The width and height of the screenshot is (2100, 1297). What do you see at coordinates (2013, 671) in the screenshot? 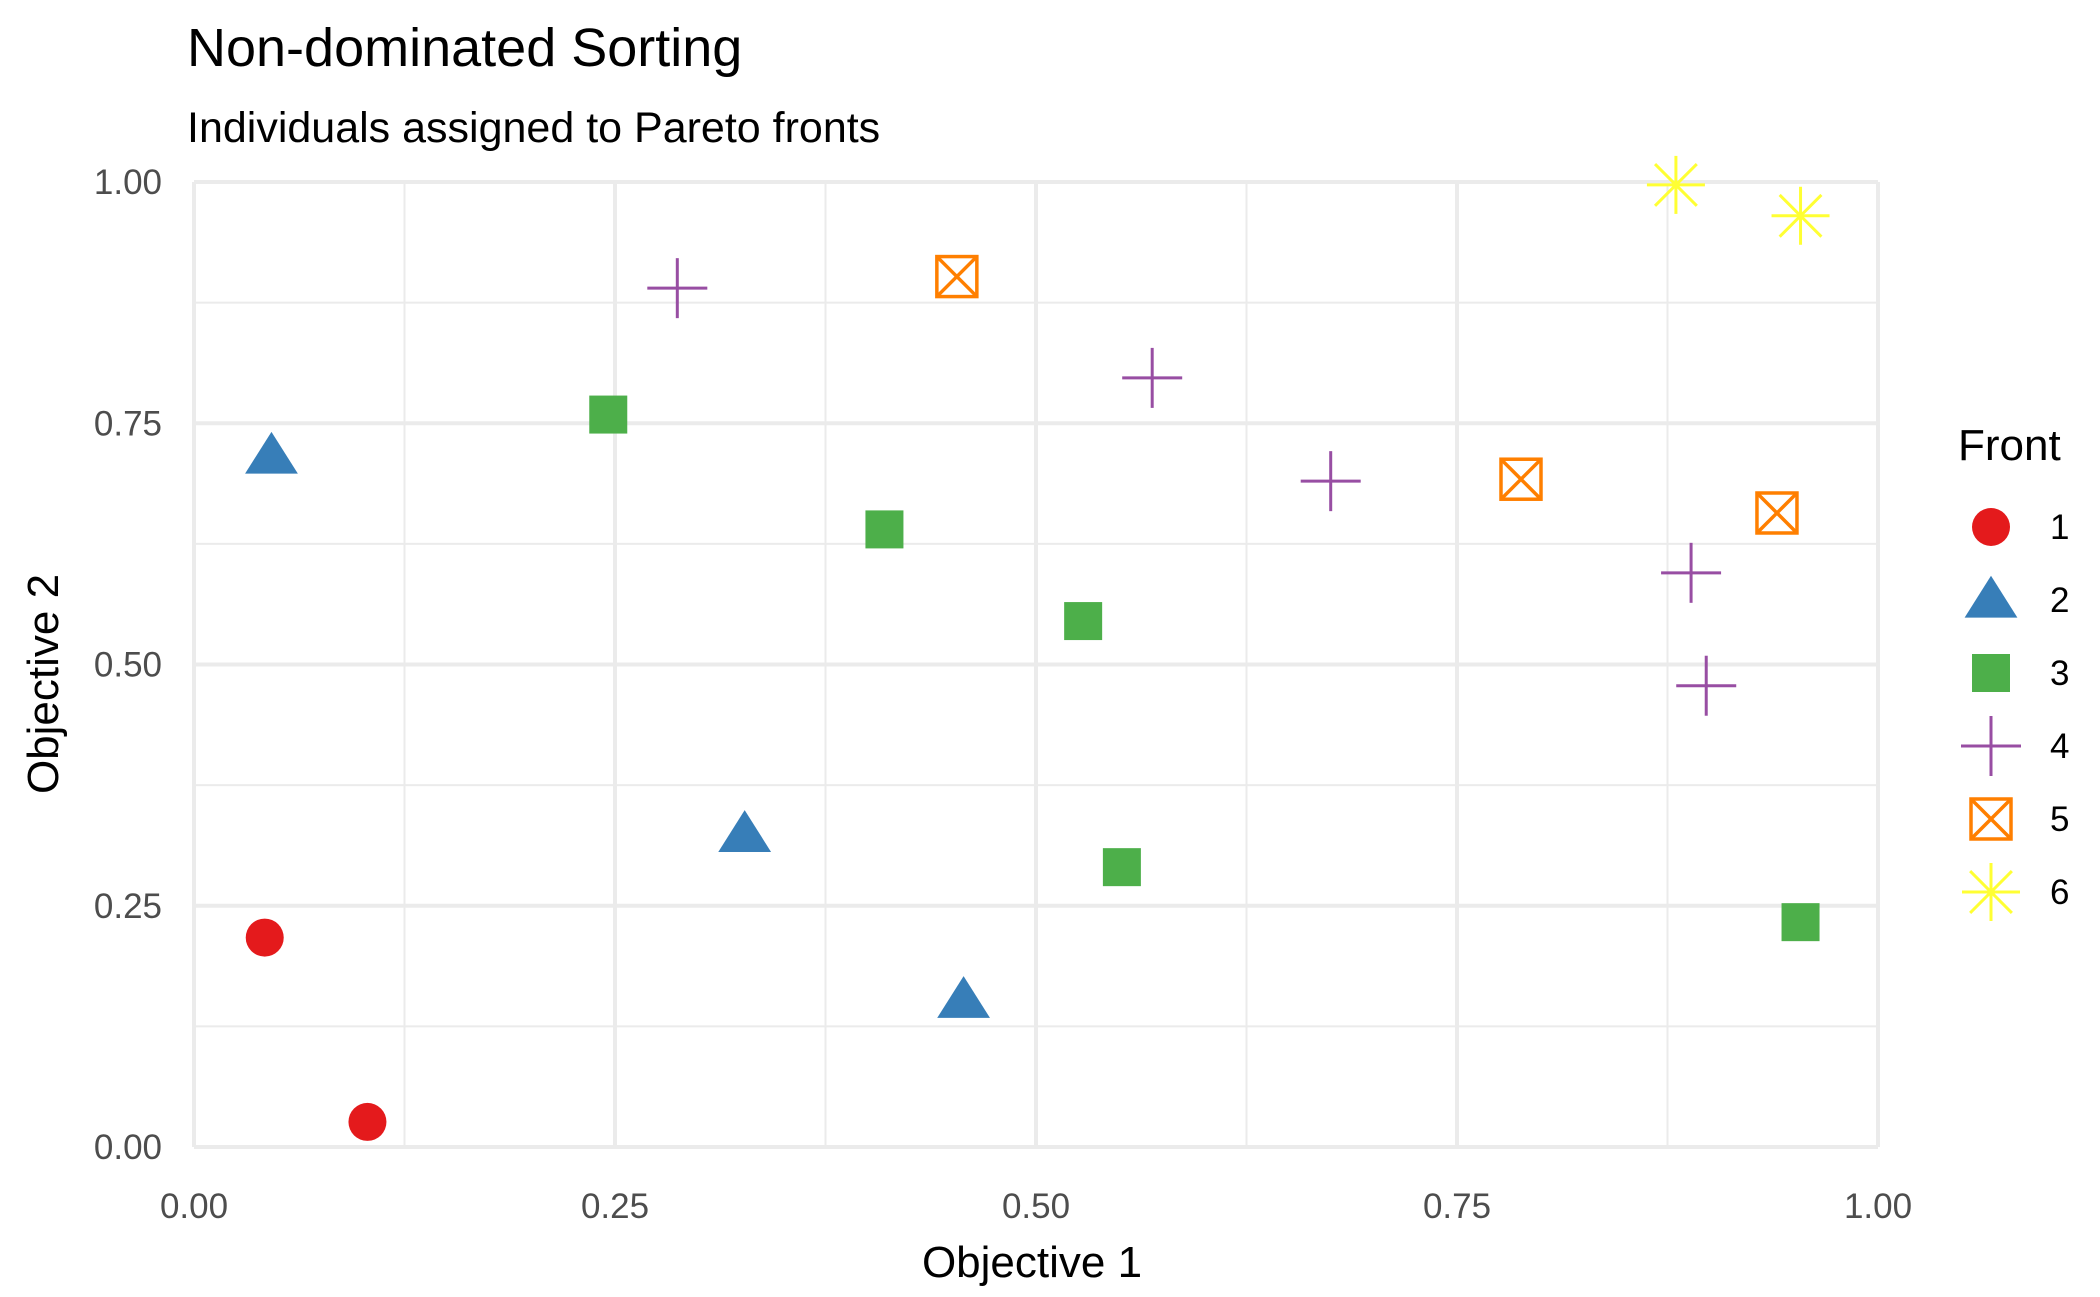
I see `legend: Front 1 2 3 4 5 6` at bounding box center [2013, 671].